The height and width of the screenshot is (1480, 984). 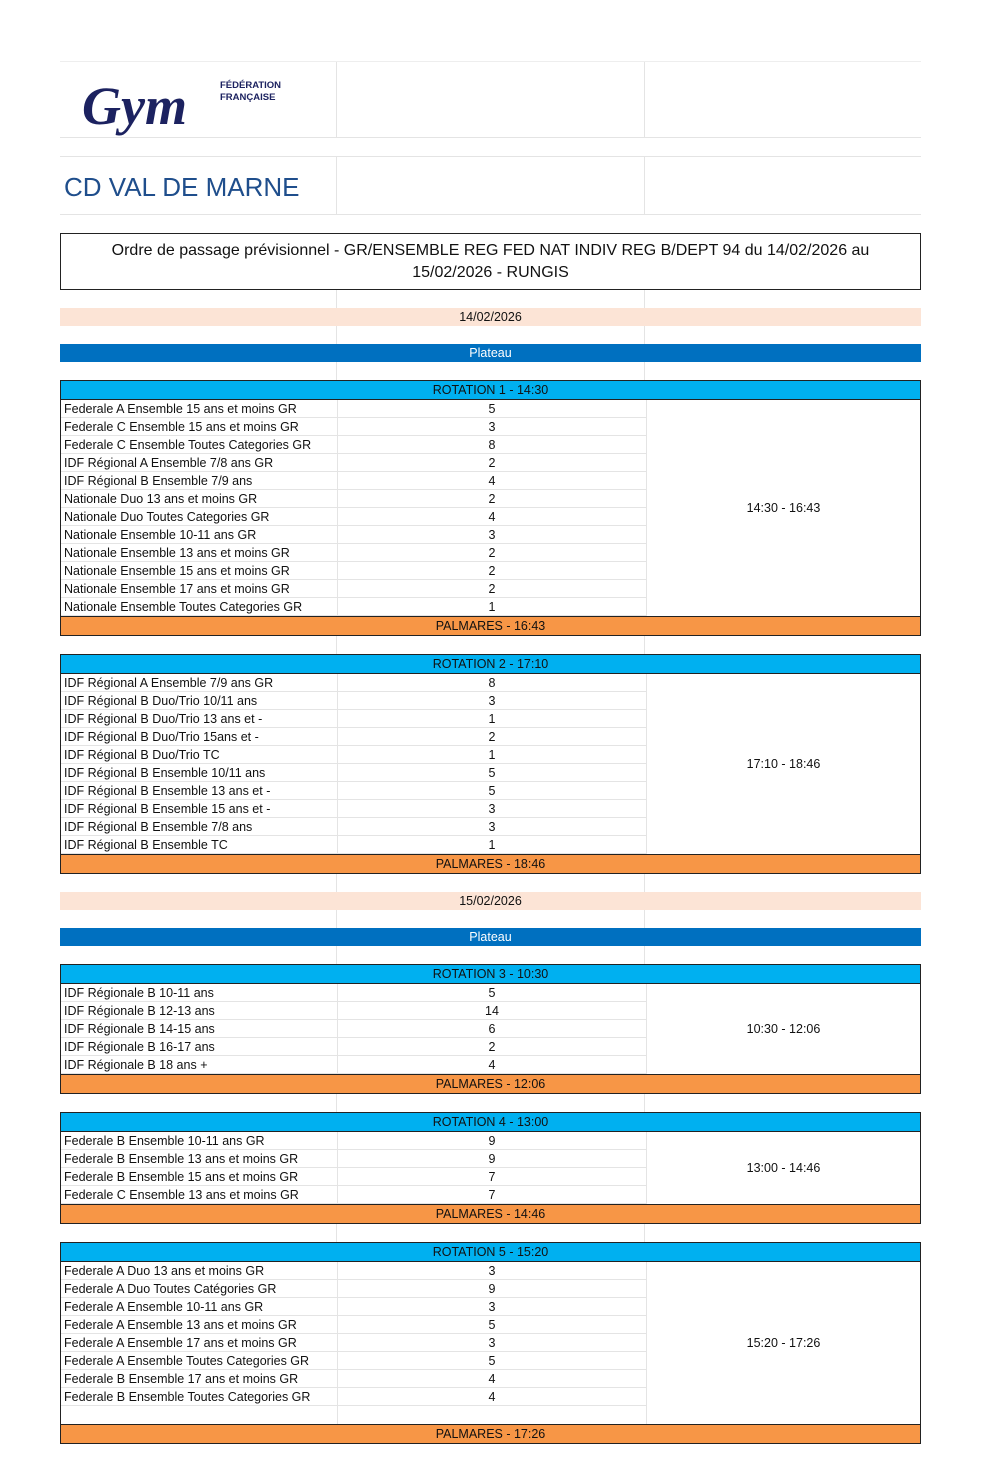 I want to click on table-row: Nationale Ensemble 13 ans et moins GR 2, so click(x=353, y=553).